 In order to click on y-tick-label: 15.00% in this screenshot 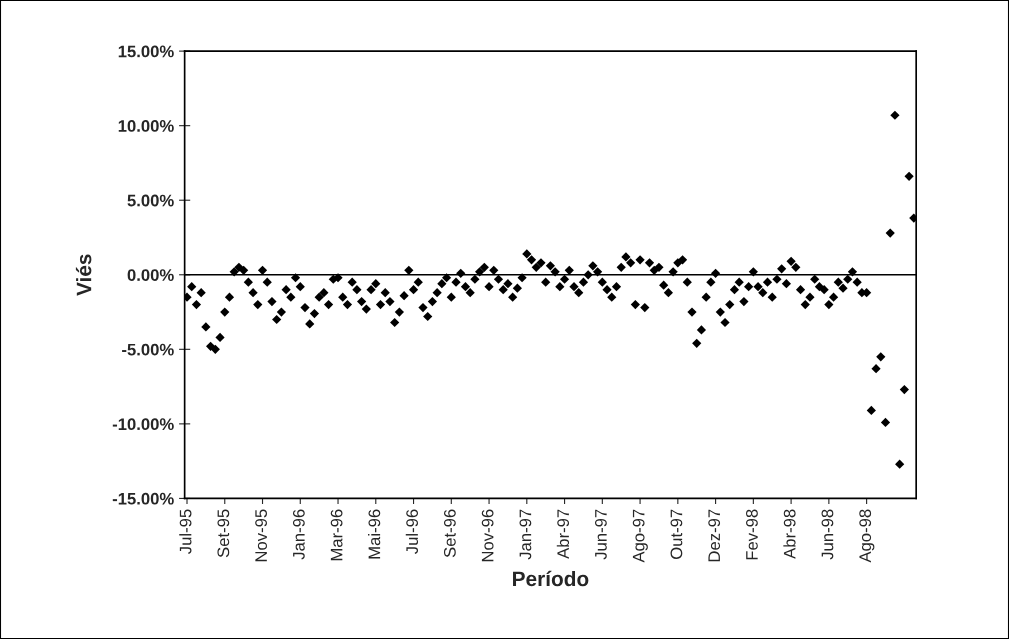, I will do `click(146, 51)`.